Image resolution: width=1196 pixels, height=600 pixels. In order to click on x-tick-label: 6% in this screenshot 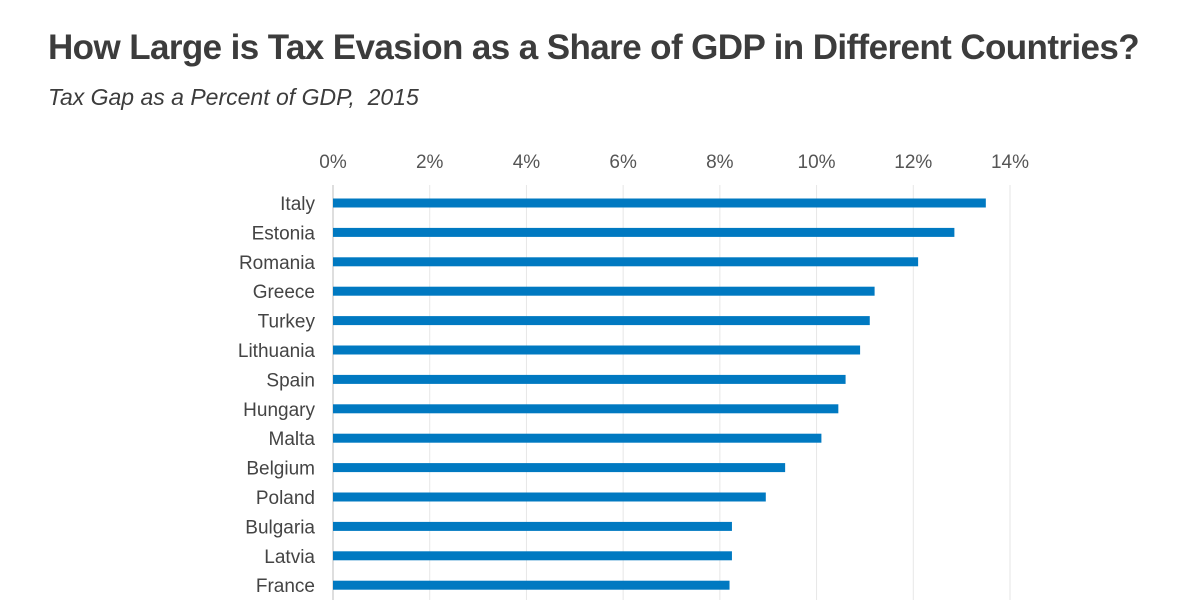, I will do `click(623, 162)`.